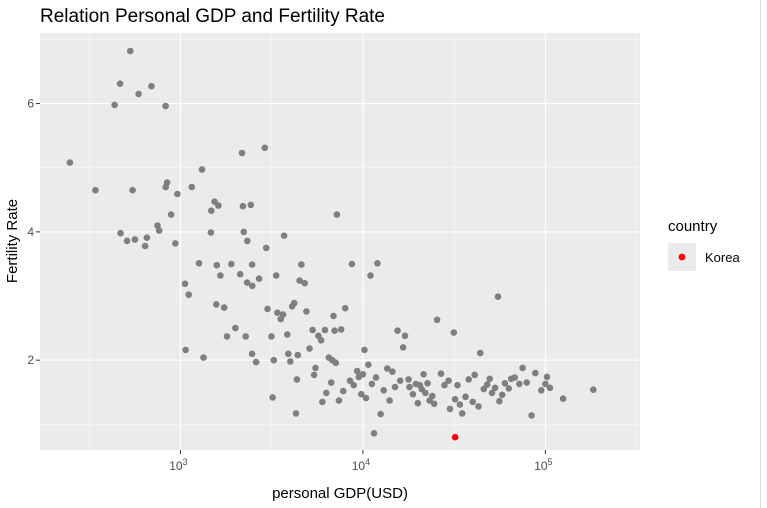 The image size is (767, 508). What do you see at coordinates (12, 241) in the screenshot?
I see `y-axis-title: Fertility Rate` at bounding box center [12, 241].